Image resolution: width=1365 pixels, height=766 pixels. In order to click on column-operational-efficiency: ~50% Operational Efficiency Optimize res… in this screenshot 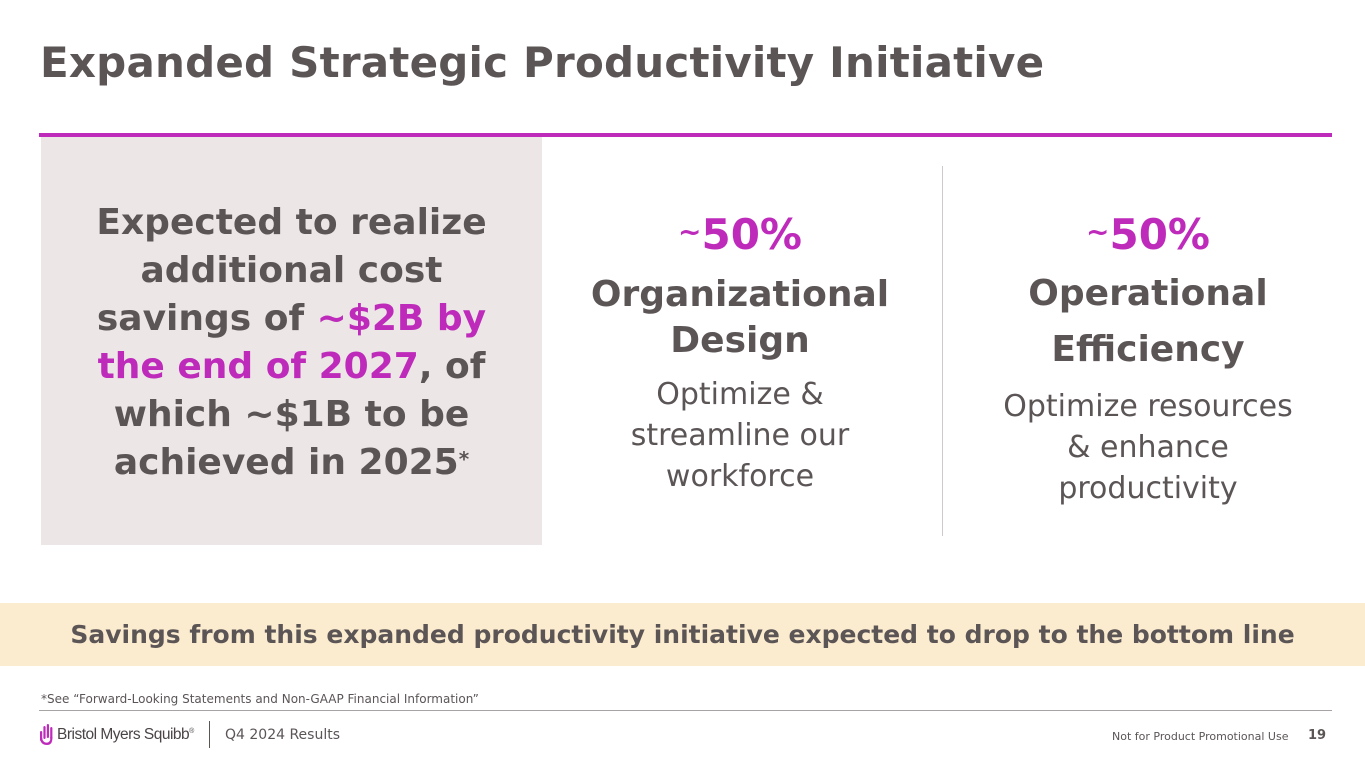, I will do `click(1148, 357)`.